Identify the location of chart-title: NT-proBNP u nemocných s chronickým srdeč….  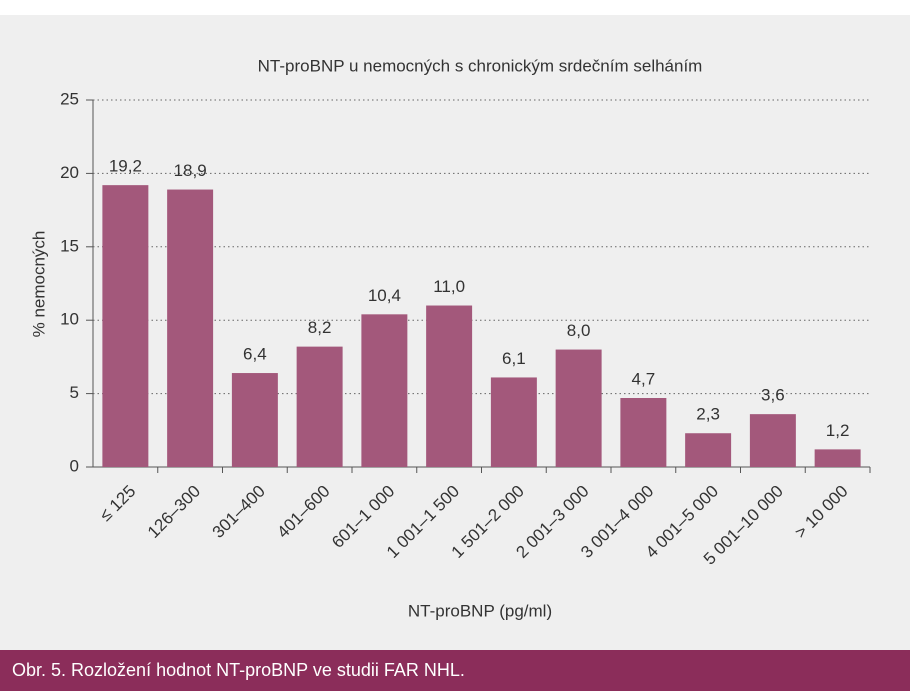
(480, 65).